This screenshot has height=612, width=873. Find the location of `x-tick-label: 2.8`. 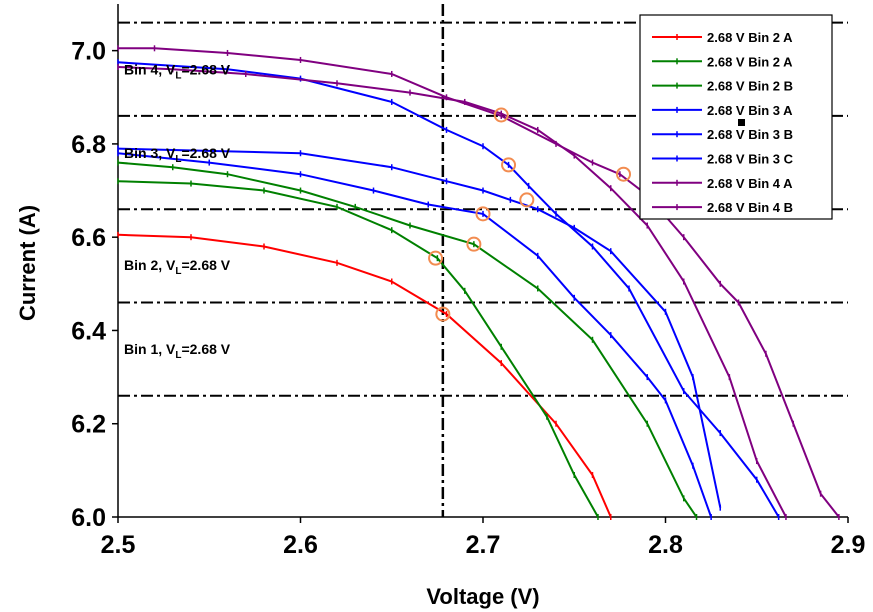

x-tick-label: 2.8 is located at coordinates (665, 545).